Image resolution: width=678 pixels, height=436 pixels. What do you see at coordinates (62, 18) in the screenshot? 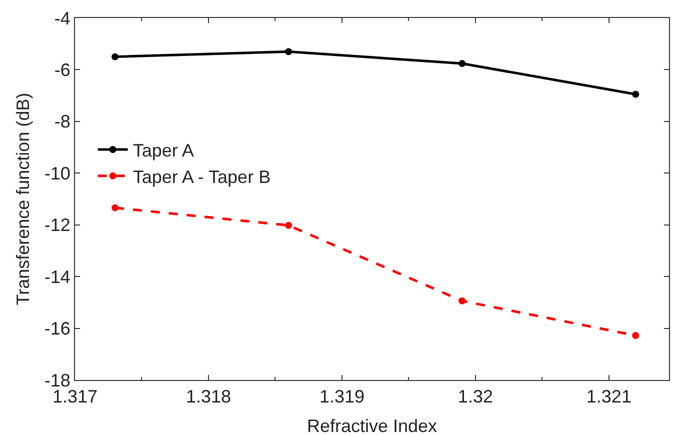
I see `y-tick-label: -4` at bounding box center [62, 18].